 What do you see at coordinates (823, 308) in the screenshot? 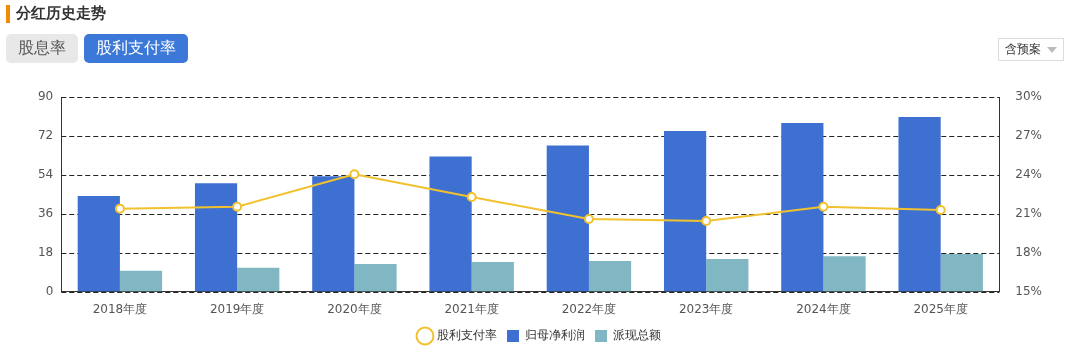
I see `x-tick-label: 2024年度` at bounding box center [823, 308].